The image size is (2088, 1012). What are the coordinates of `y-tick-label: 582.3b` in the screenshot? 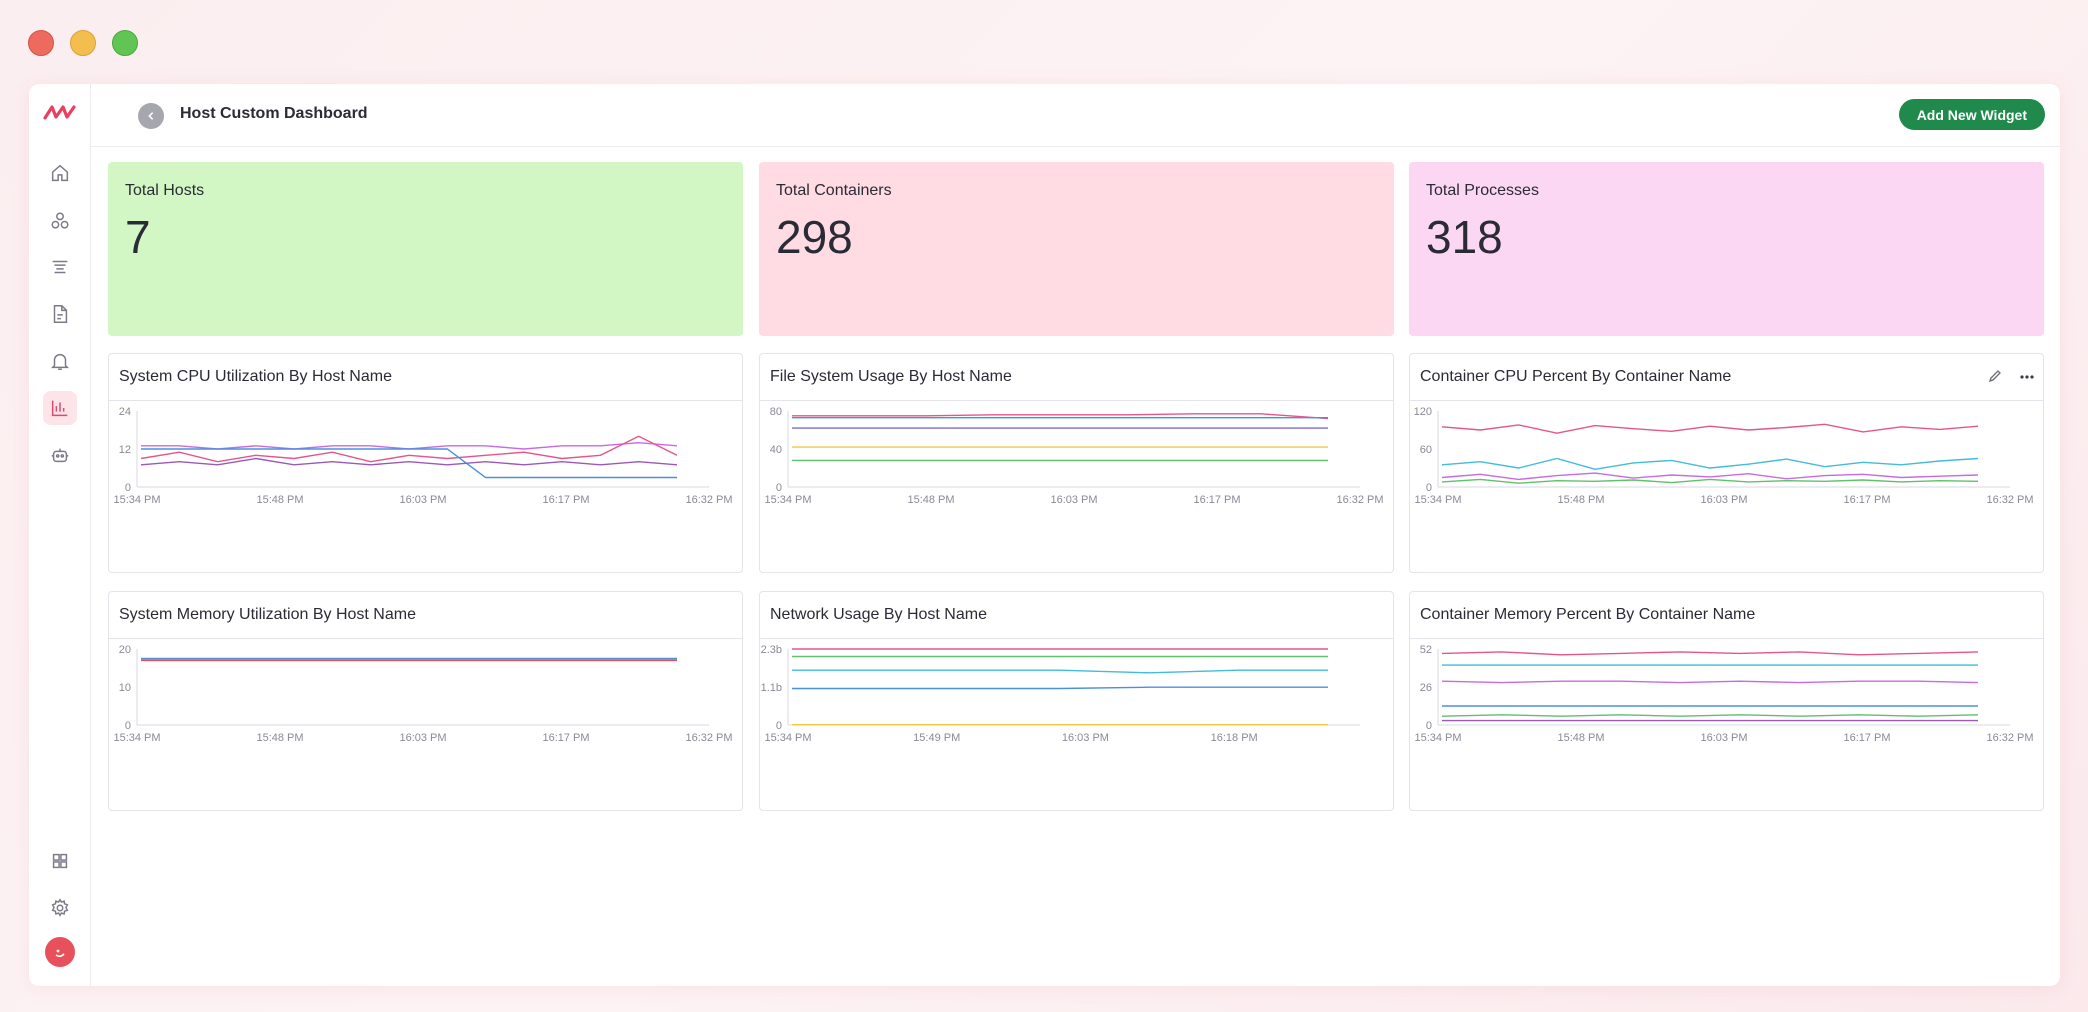 It's located at (771, 650).